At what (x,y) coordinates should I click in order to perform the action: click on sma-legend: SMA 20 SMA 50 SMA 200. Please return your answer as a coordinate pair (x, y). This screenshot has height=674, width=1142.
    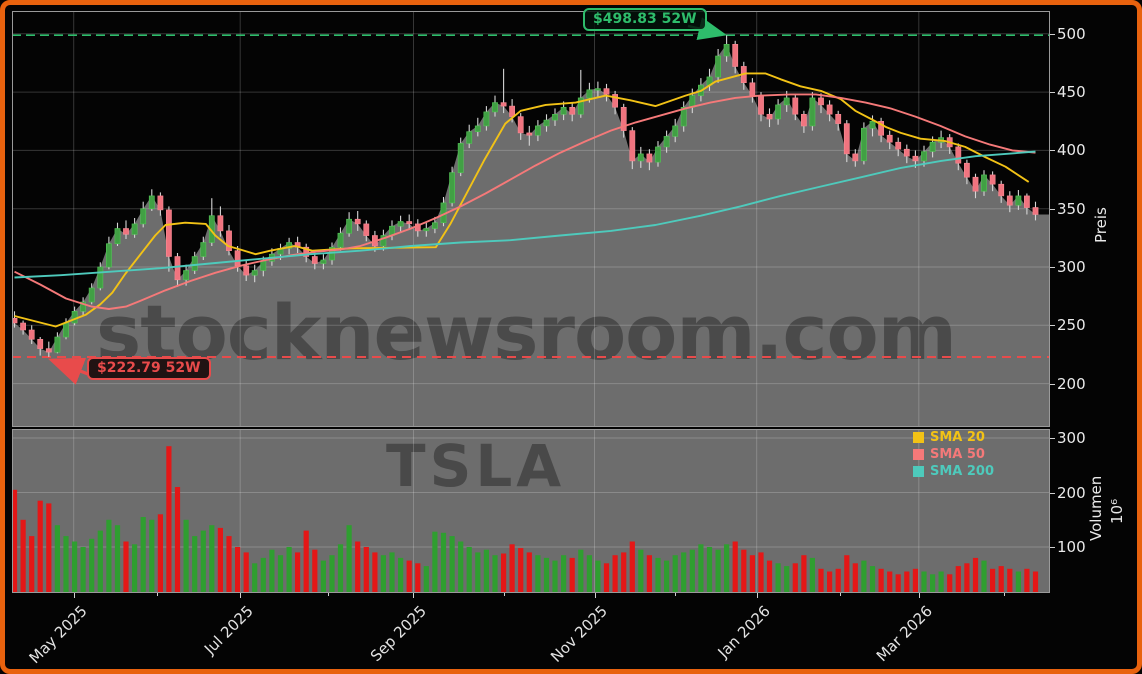
    Looking at the image, I should click on (953, 454).